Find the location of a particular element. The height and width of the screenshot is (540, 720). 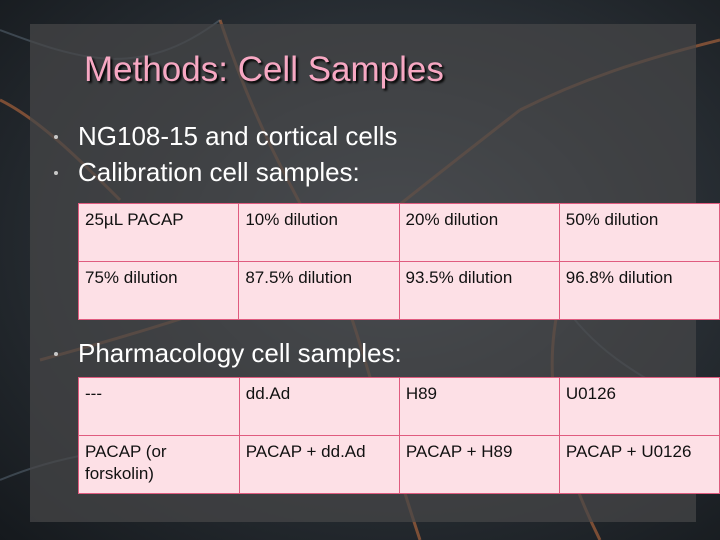

bullet-text: NG108-15 and cortical cells is located at coordinates (238, 136).